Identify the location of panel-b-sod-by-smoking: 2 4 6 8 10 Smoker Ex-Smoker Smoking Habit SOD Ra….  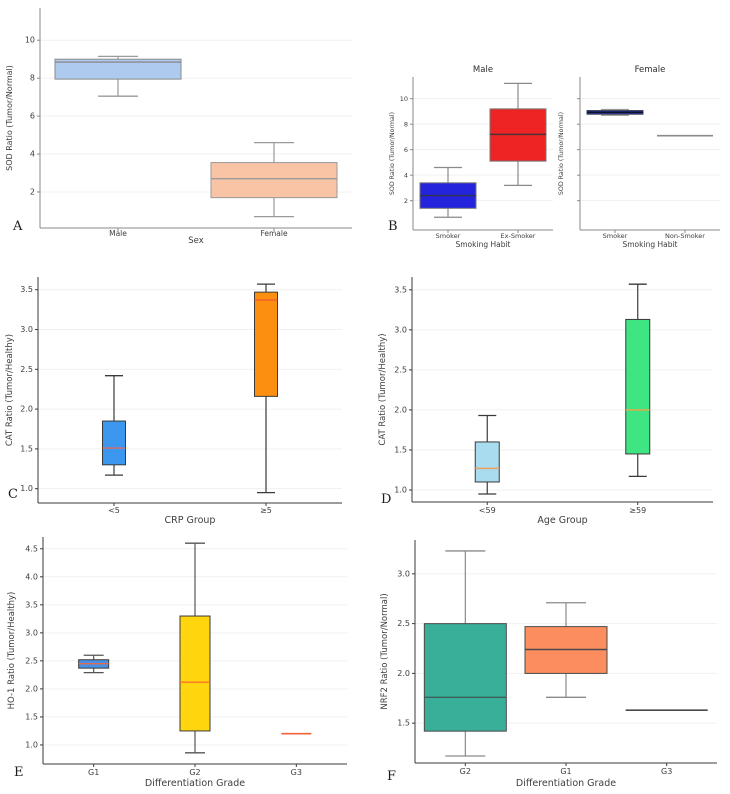
(557, 126).